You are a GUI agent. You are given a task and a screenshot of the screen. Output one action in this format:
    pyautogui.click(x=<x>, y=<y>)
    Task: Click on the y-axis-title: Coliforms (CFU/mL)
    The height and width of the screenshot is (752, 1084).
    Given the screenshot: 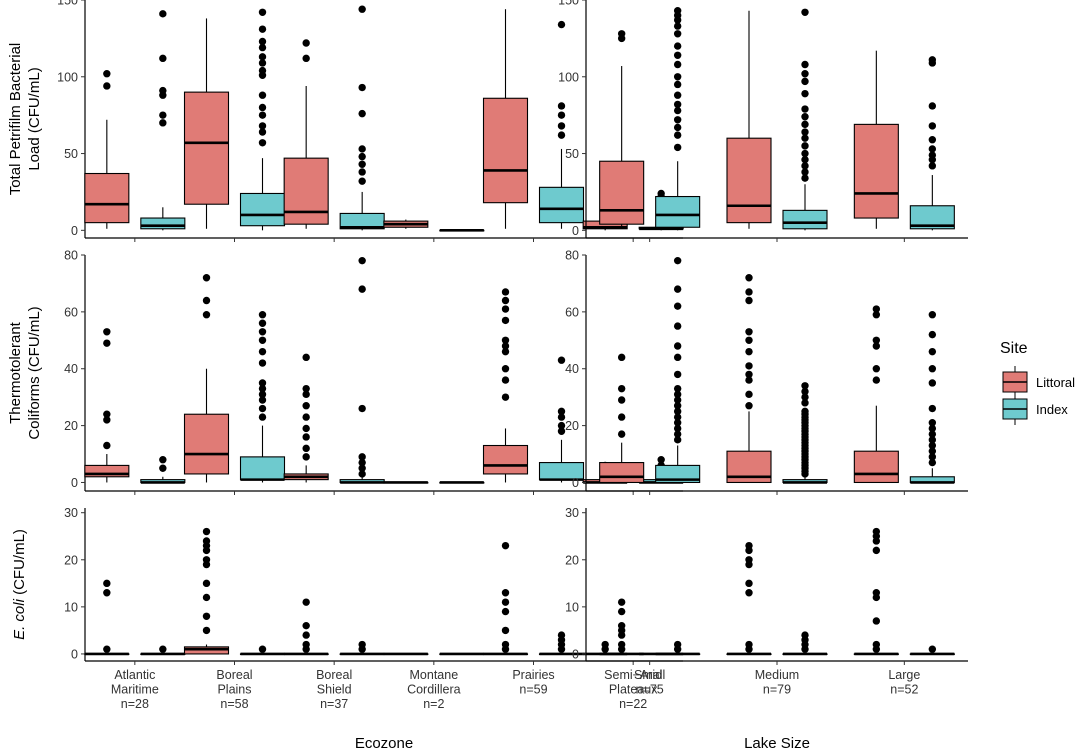 What is the action you would take?
    pyautogui.click(x=34, y=372)
    